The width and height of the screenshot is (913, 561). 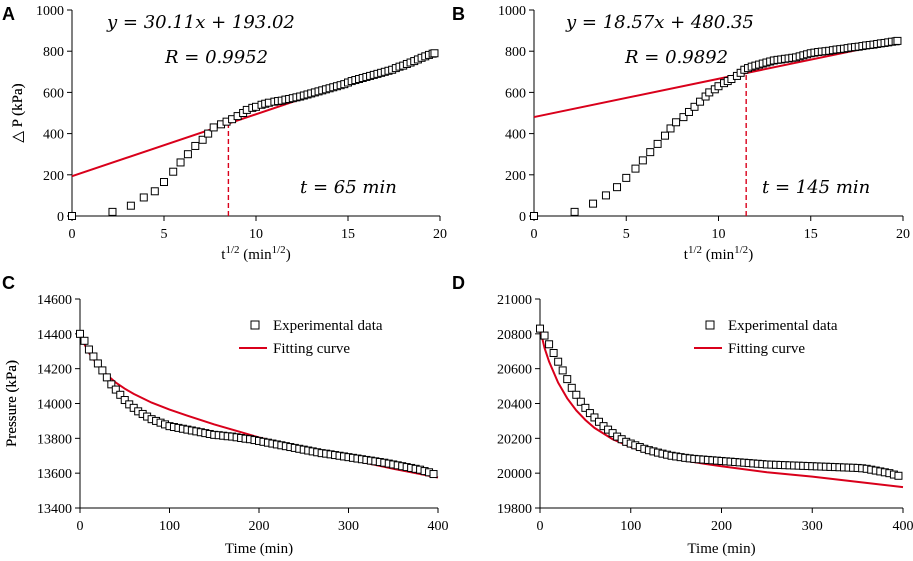 What do you see at coordinates (54, 300) in the screenshot?
I see `y-tick-label: 14600` at bounding box center [54, 300].